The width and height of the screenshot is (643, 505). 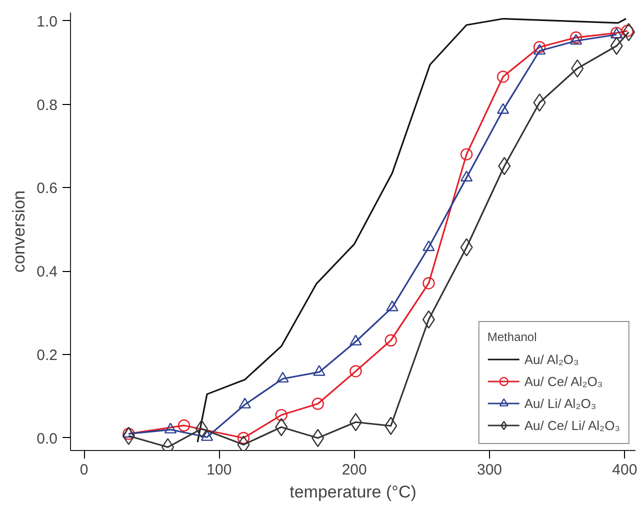 I want to click on y-tick-label: 0.4, so click(x=47, y=272).